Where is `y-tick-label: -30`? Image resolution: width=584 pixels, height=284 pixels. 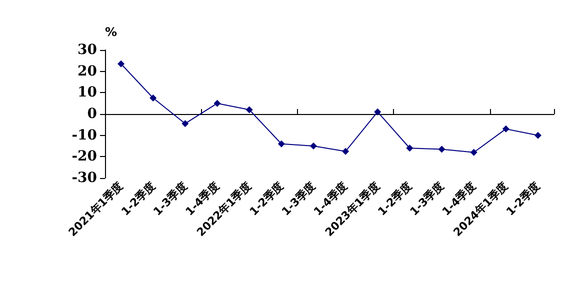
y-tick-label: -30 is located at coordinates (85, 178).